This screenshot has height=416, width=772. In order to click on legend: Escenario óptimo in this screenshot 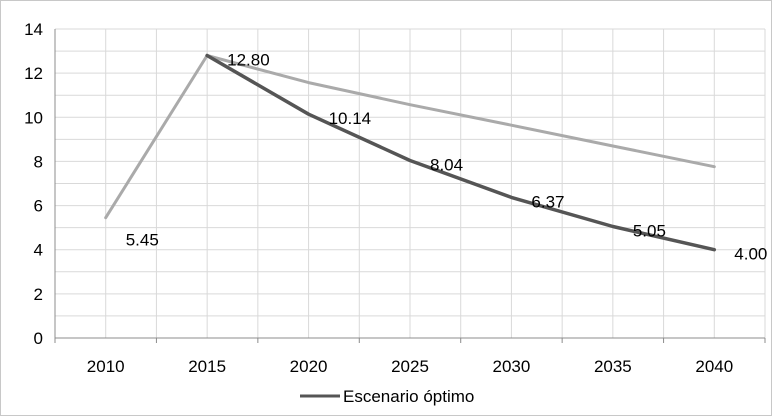, I will do `click(387, 396)`.